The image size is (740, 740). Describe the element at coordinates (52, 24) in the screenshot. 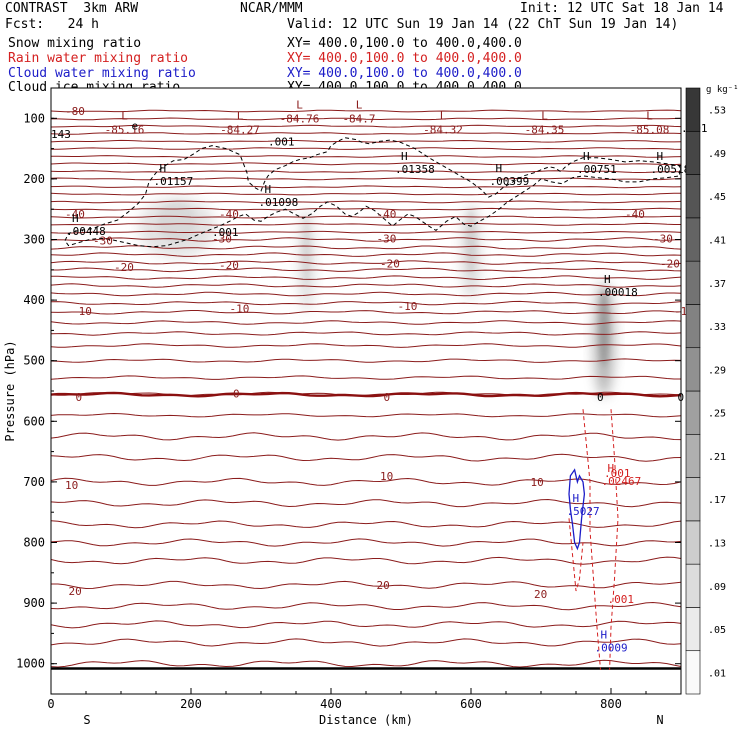

I see `forecast-hour: Fcst: 24 h` at that location.